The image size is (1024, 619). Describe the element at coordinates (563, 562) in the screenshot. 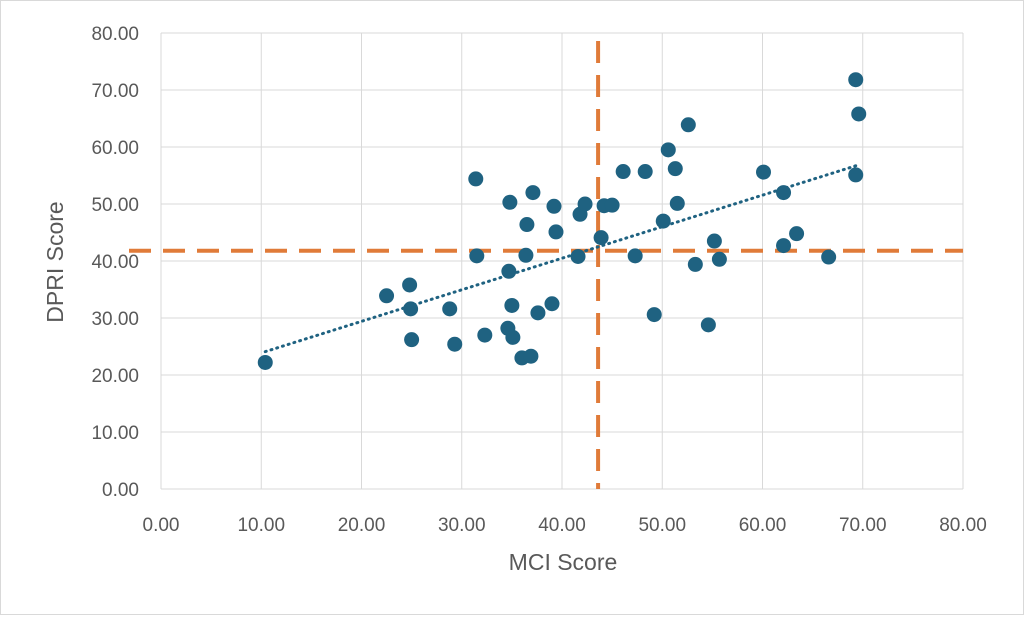

I see `x-axis-title: MCI Score` at that location.